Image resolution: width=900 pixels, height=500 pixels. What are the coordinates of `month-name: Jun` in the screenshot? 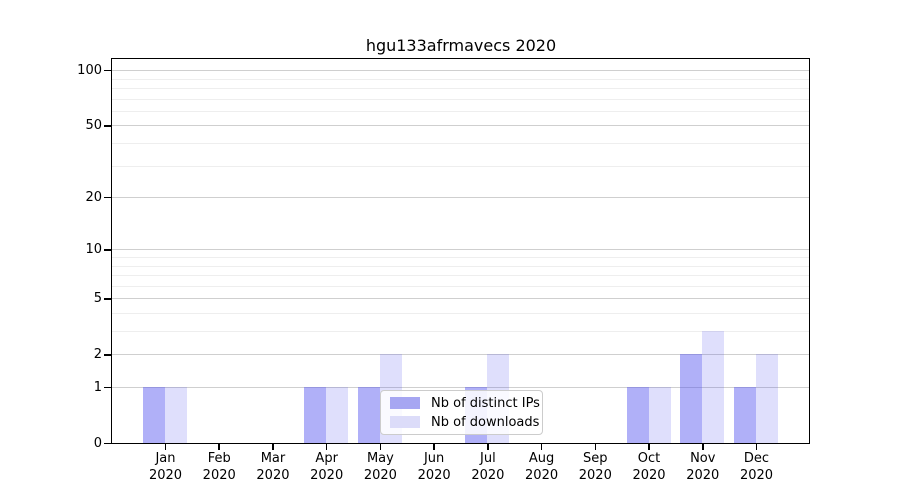 It's located at (434, 458).